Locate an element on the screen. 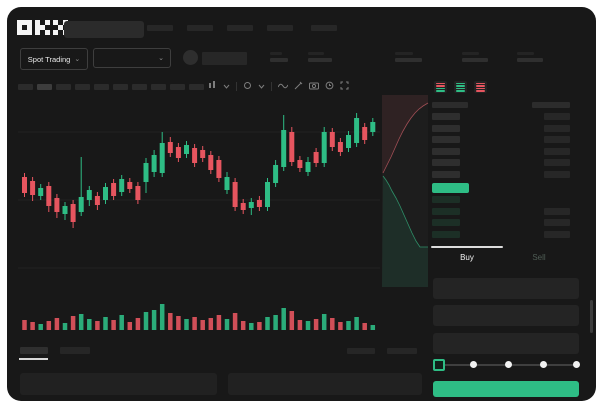 The height and width of the screenshot is (405, 603). pair-name-placeholder is located at coordinates (224, 58).